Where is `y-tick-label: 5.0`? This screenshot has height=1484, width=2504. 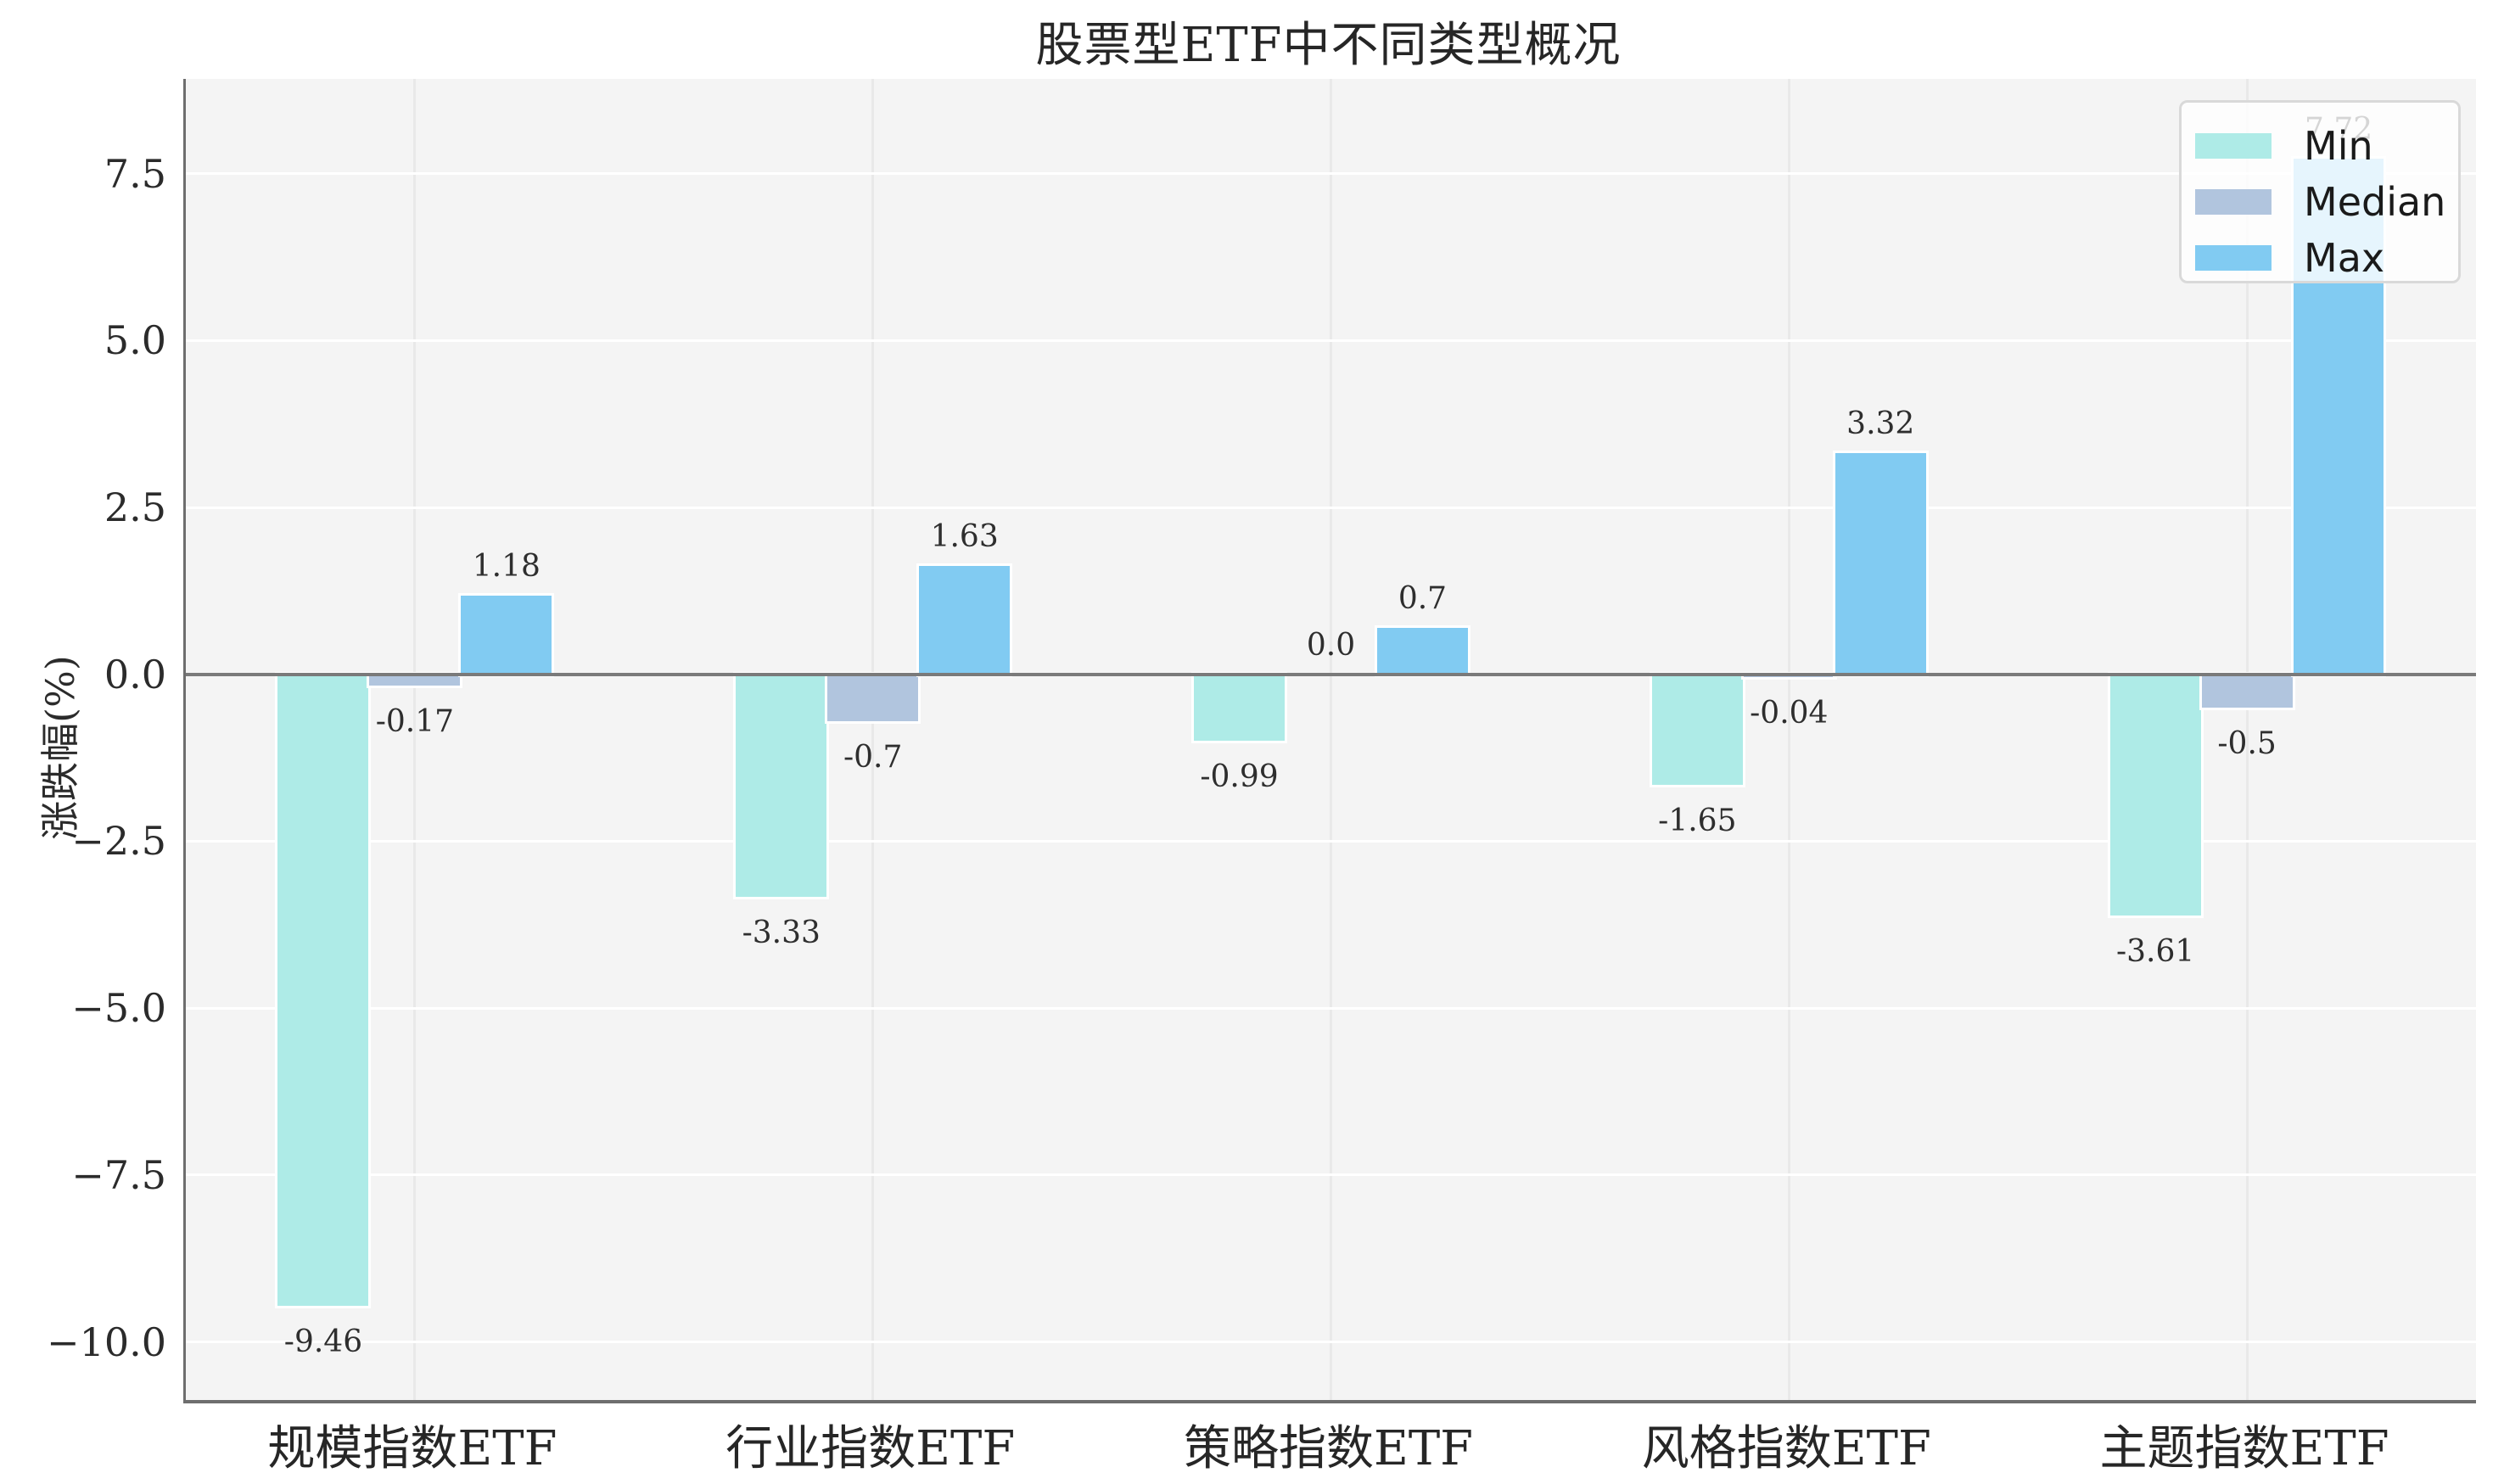 y-tick-label: 5.0 is located at coordinates (135, 340).